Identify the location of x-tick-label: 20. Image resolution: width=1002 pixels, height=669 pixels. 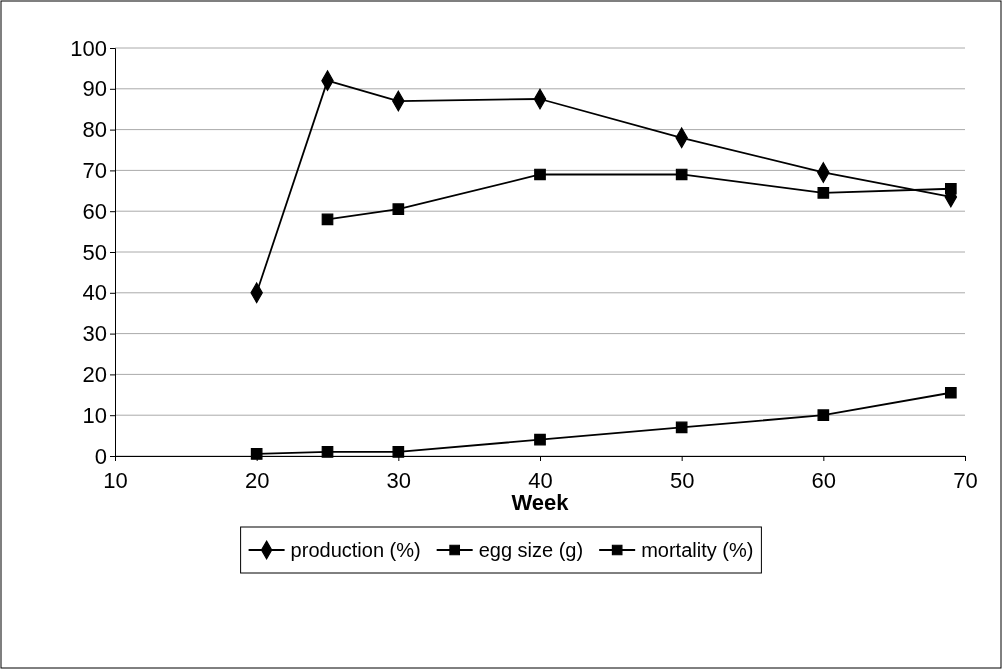
(257, 481).